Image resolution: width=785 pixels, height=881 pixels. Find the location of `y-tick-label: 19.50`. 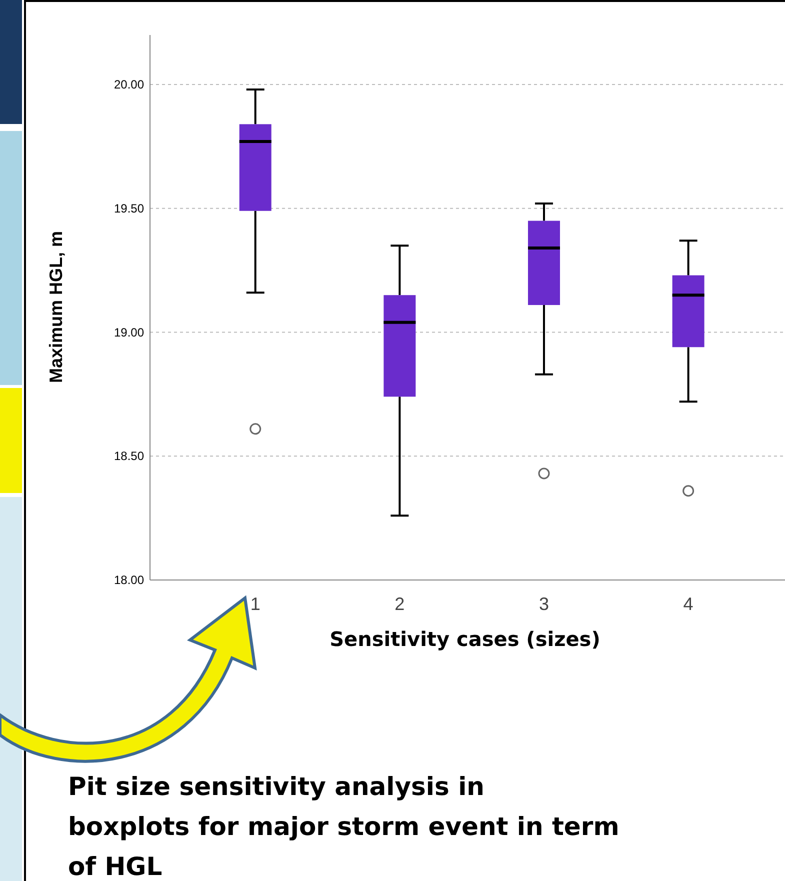

y-tick-label: 19.50 is located at coordinates (129, 208).